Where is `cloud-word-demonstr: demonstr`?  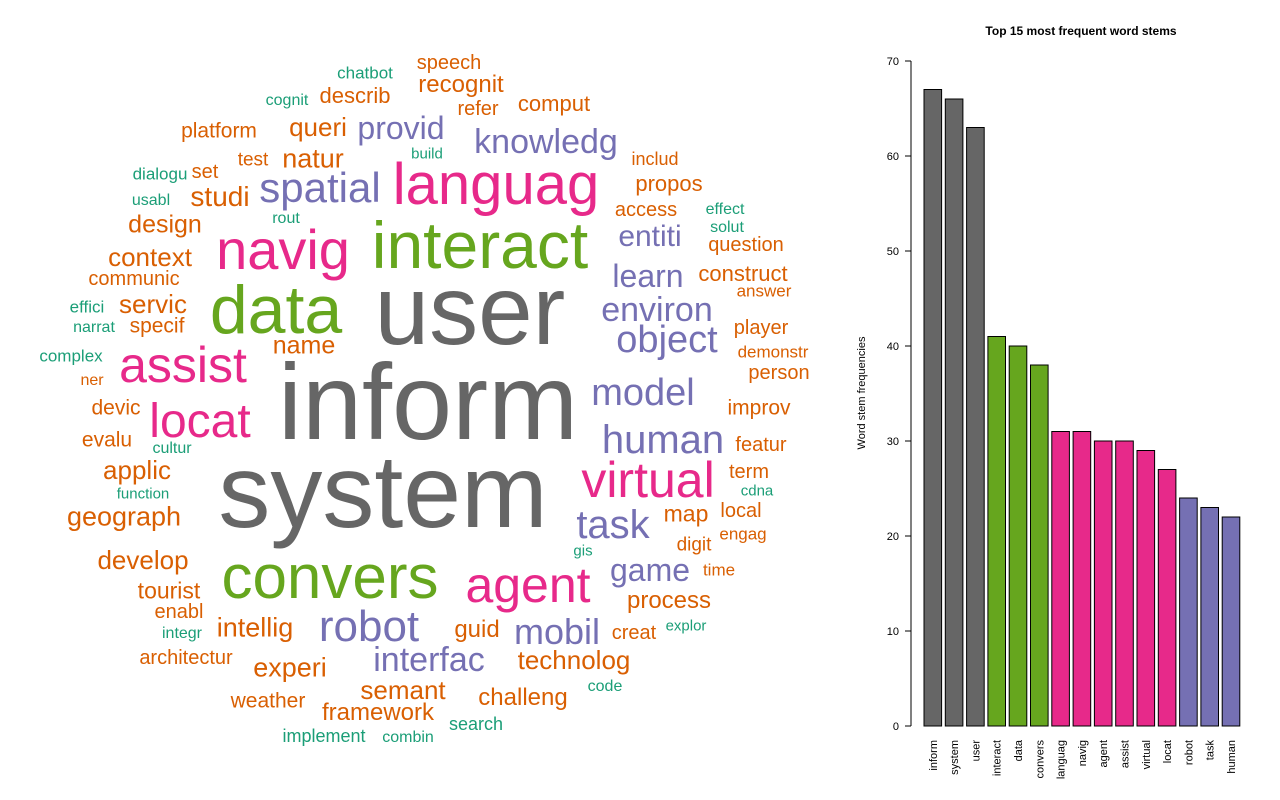
cloud-word-demonstr: demonstr is located at coordinates (773, 352).